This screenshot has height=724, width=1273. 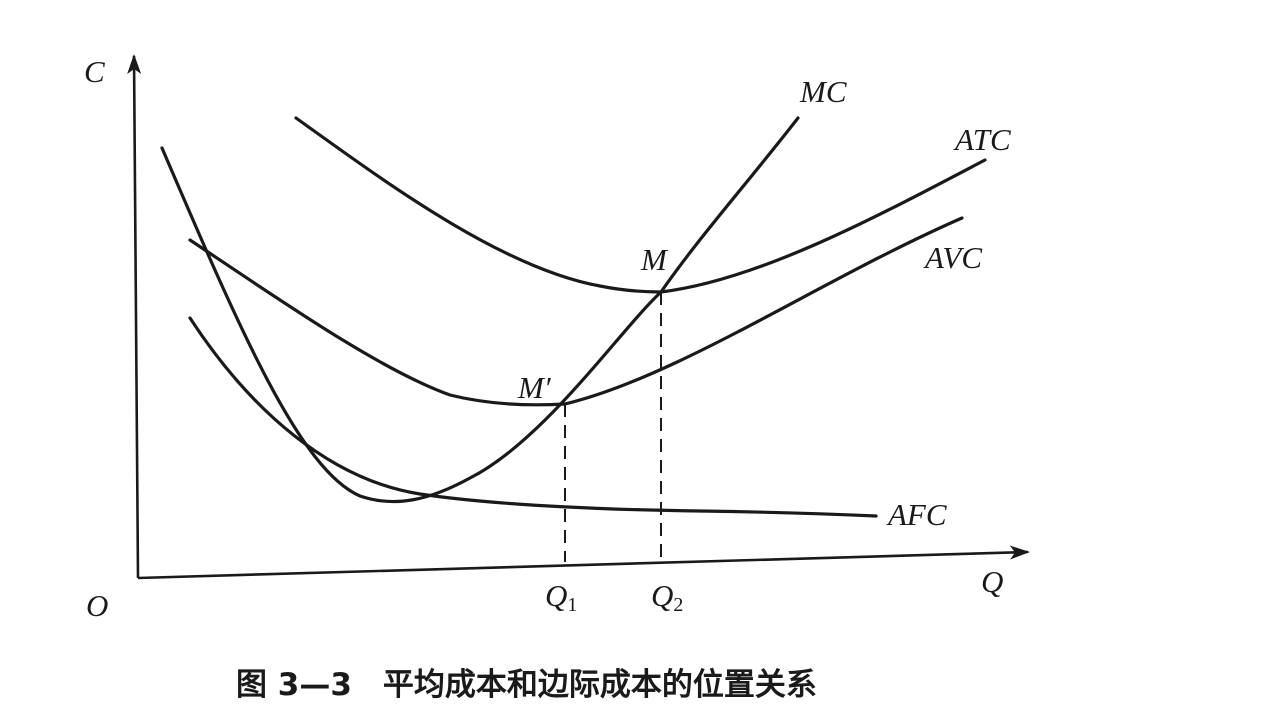 What do you see at coordinates (982, 139) in the screenshot?
I see `atc-label: ATC` at bounding box center [982, 139].